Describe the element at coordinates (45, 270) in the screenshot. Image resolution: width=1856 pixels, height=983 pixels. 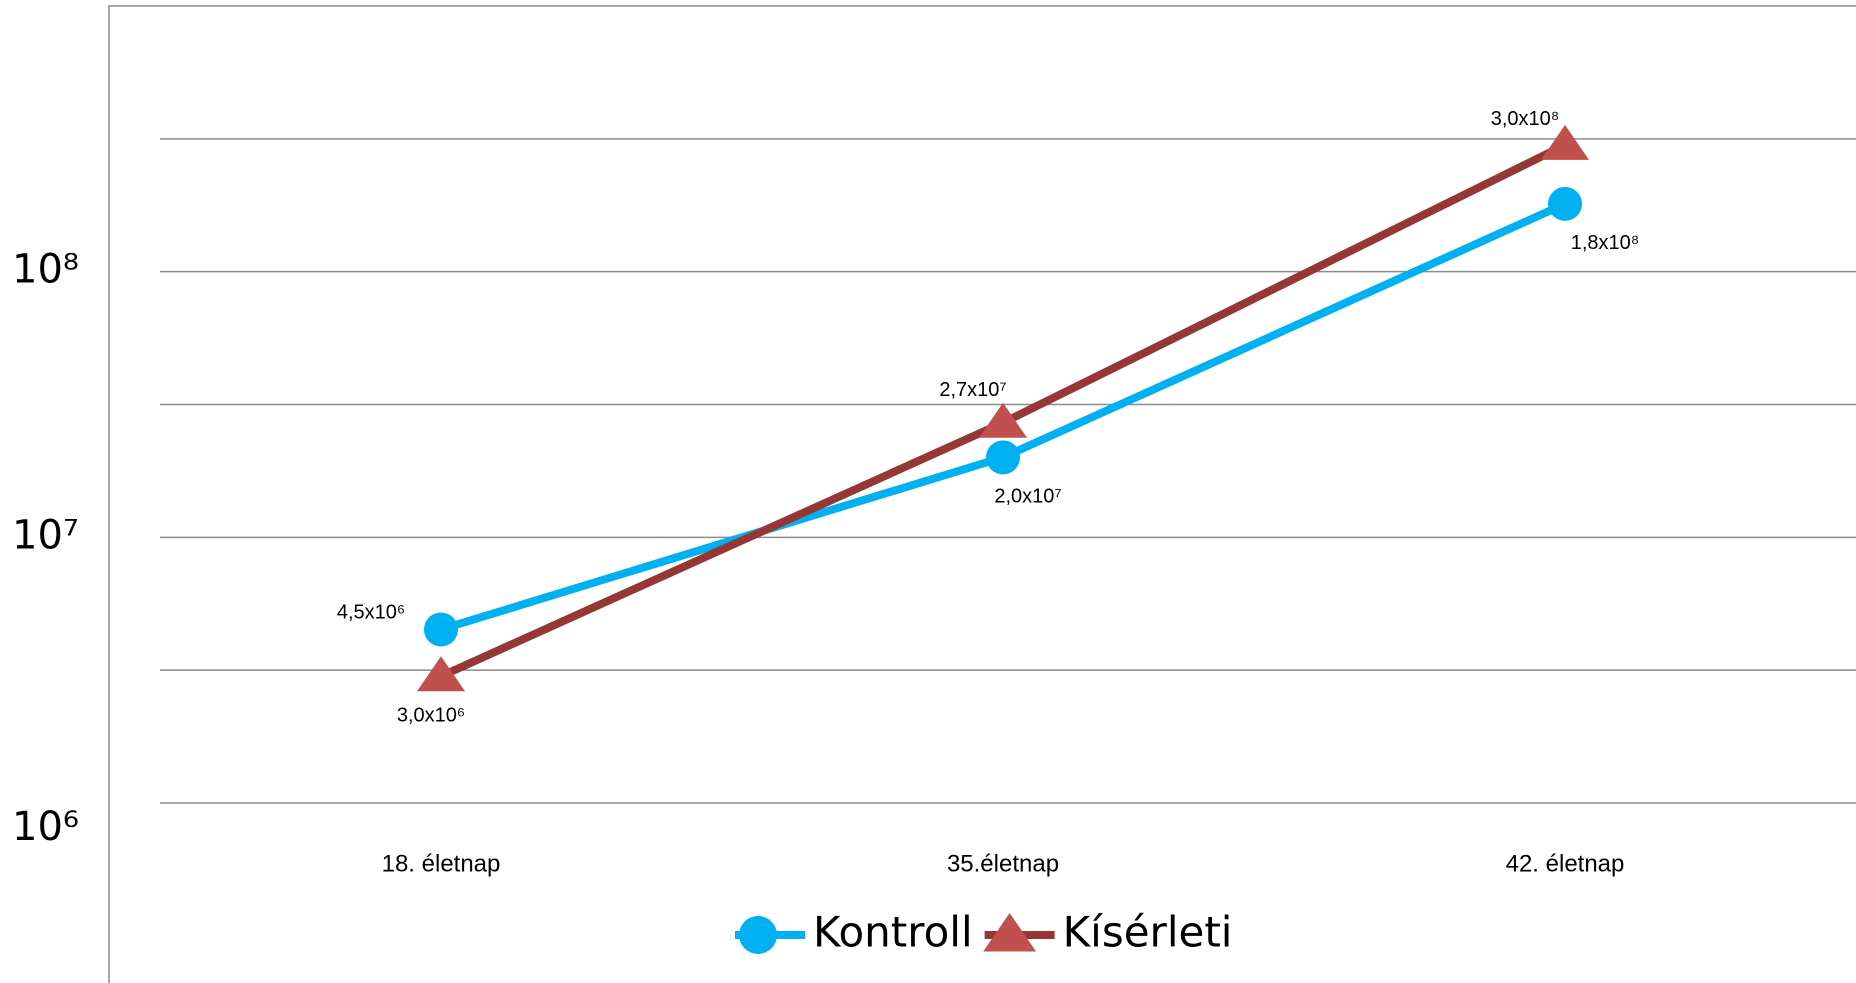
I see `y-tick-label: 10⁸` at that location.